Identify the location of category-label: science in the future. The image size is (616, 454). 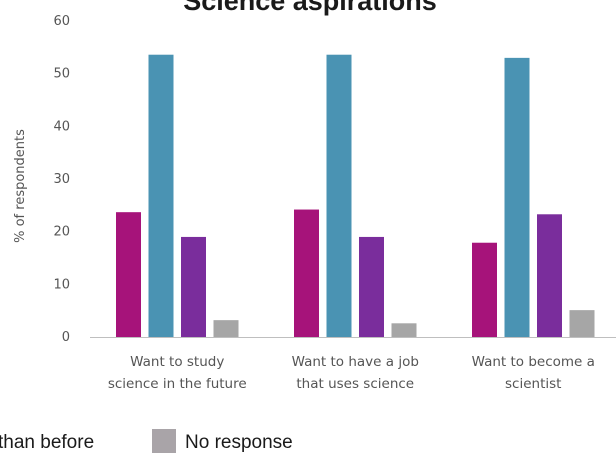
(177, 384).